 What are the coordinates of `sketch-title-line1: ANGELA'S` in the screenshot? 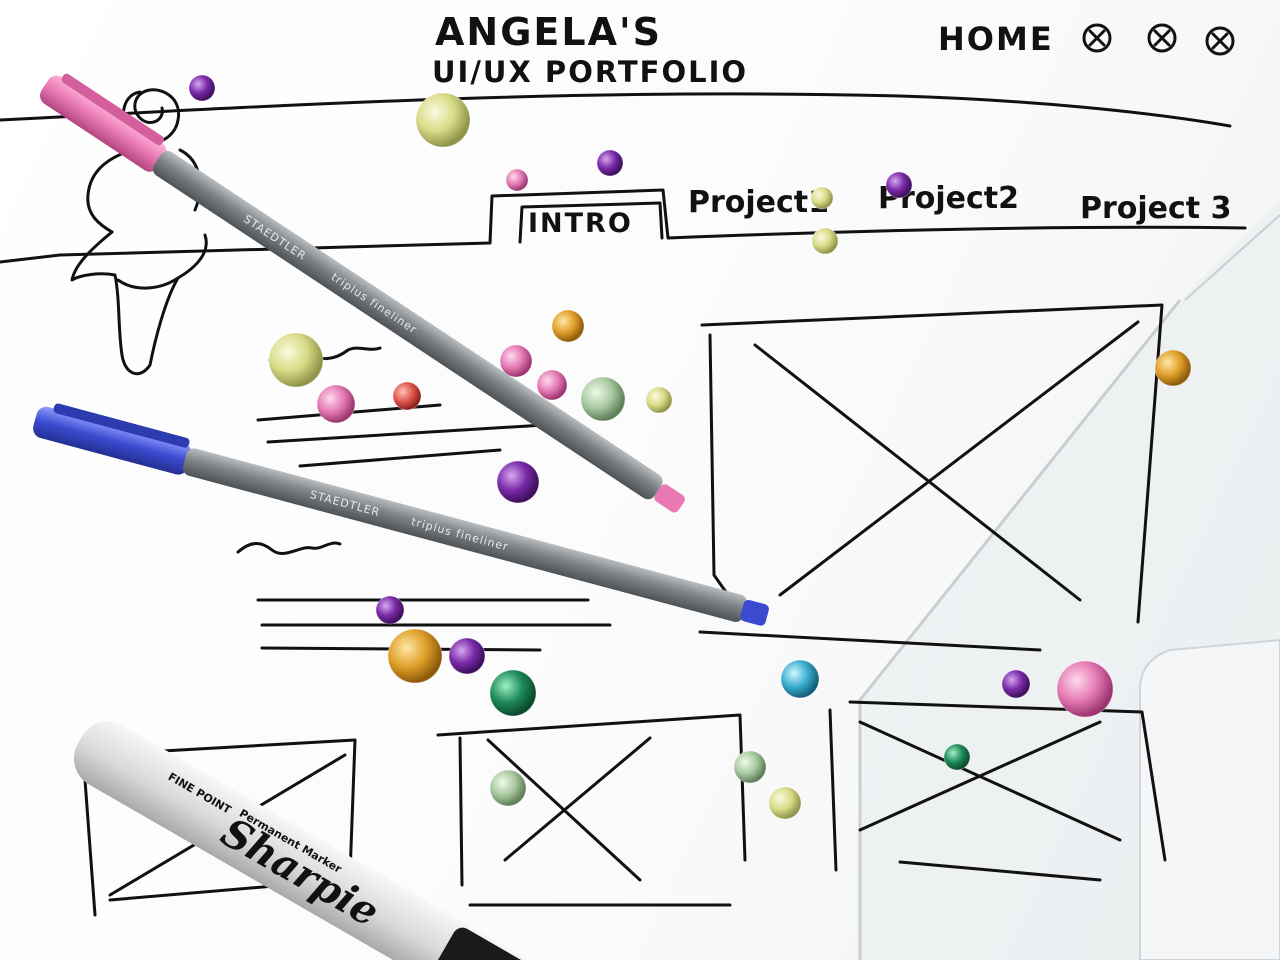 It's located at (548, 32).